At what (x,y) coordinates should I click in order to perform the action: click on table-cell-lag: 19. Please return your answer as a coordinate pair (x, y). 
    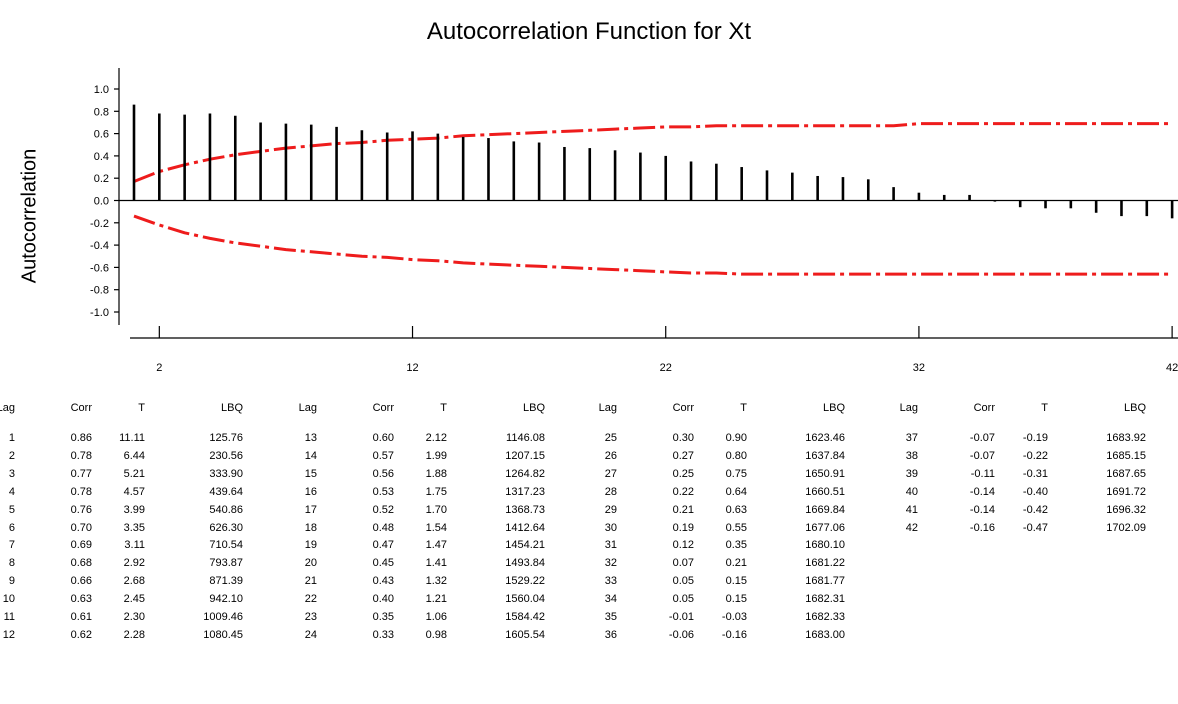
    Looking at the image, I should click on (310, 545).